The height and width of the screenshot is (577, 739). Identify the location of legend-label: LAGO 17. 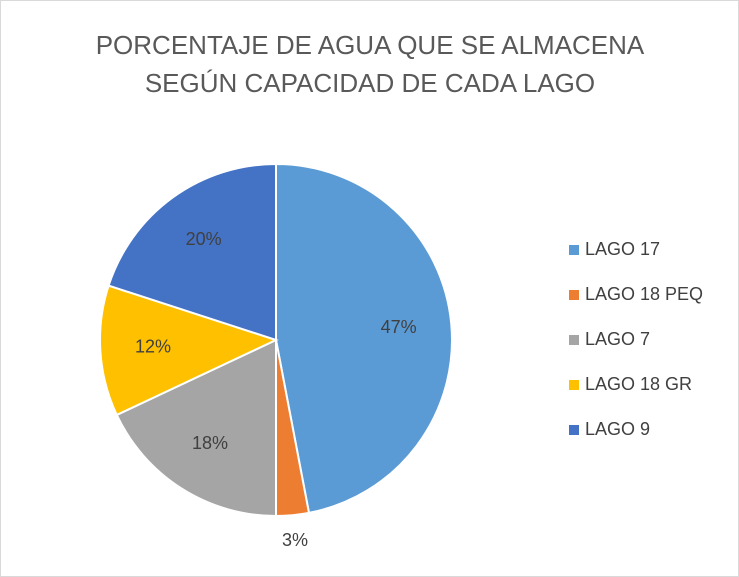
(622, 249).